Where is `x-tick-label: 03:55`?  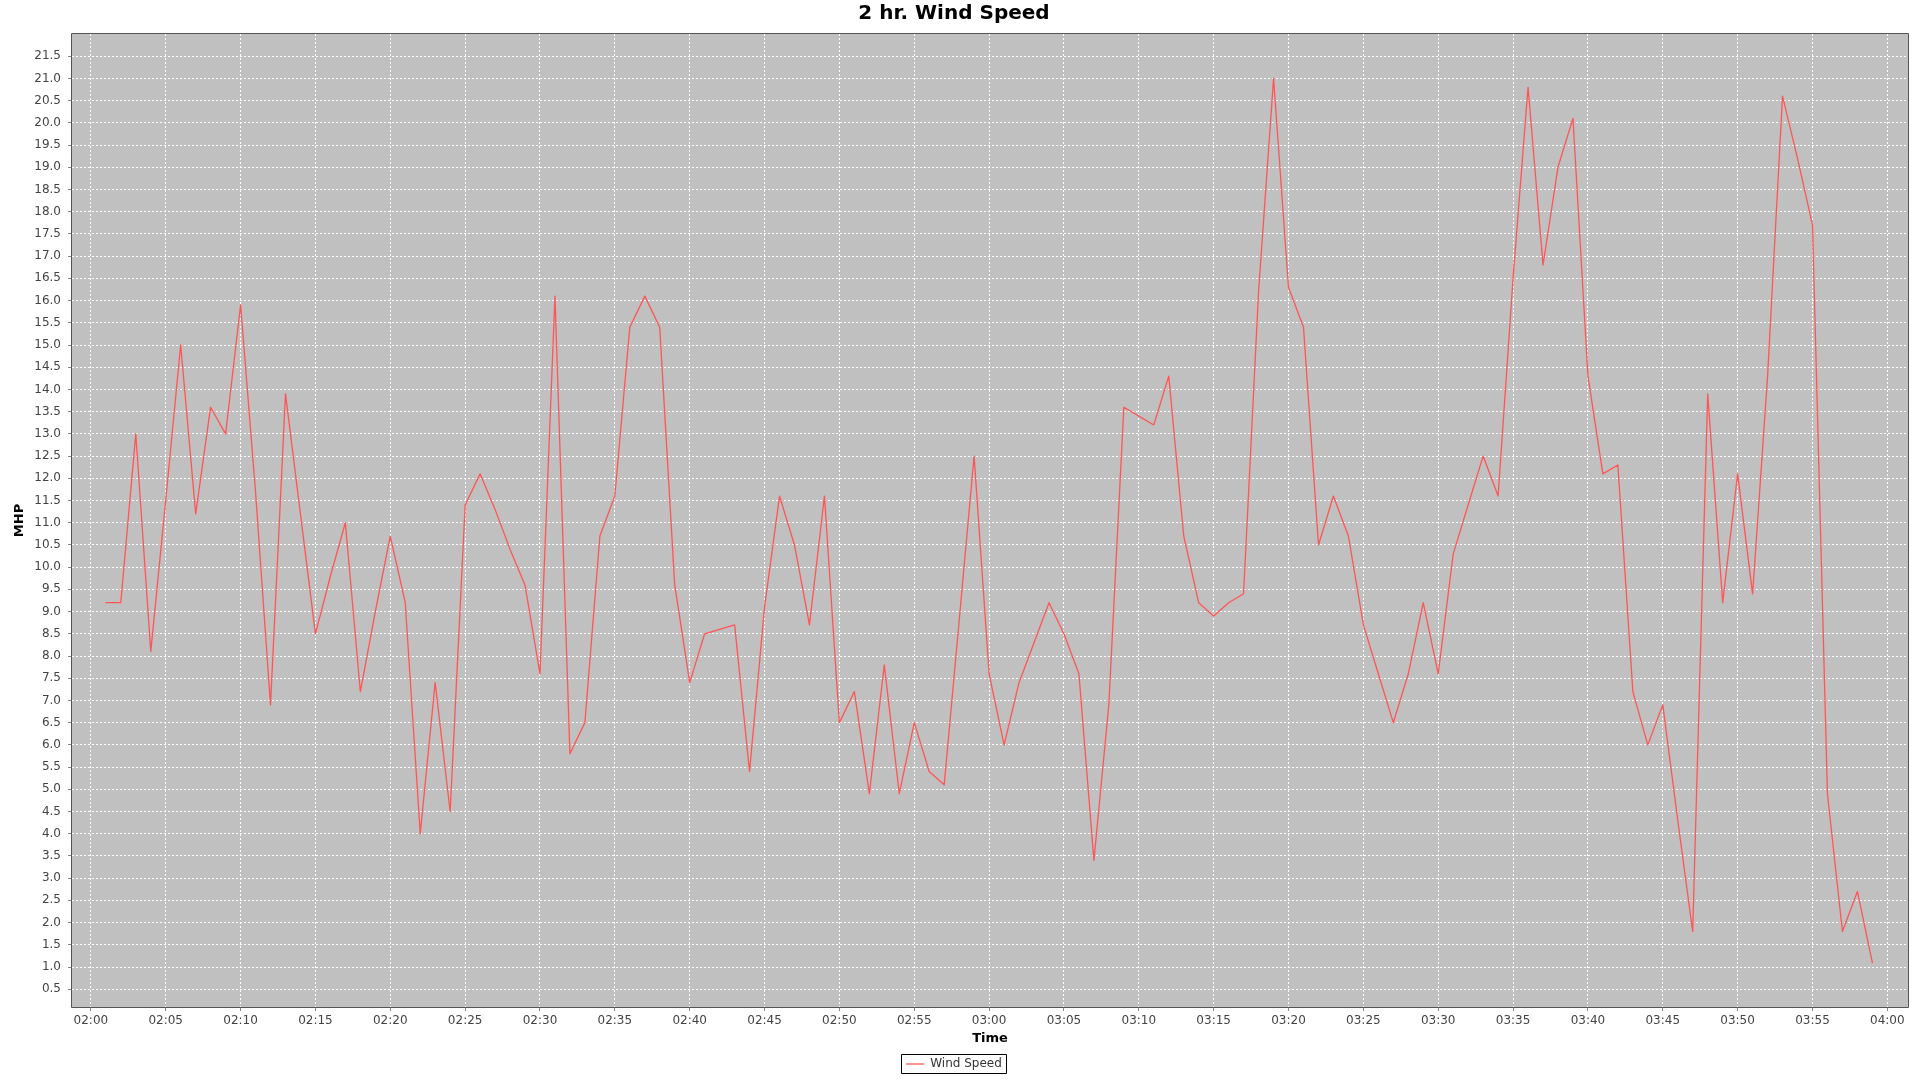 x-tick-label: 03:55 is located at coordinates (1812, 1020).